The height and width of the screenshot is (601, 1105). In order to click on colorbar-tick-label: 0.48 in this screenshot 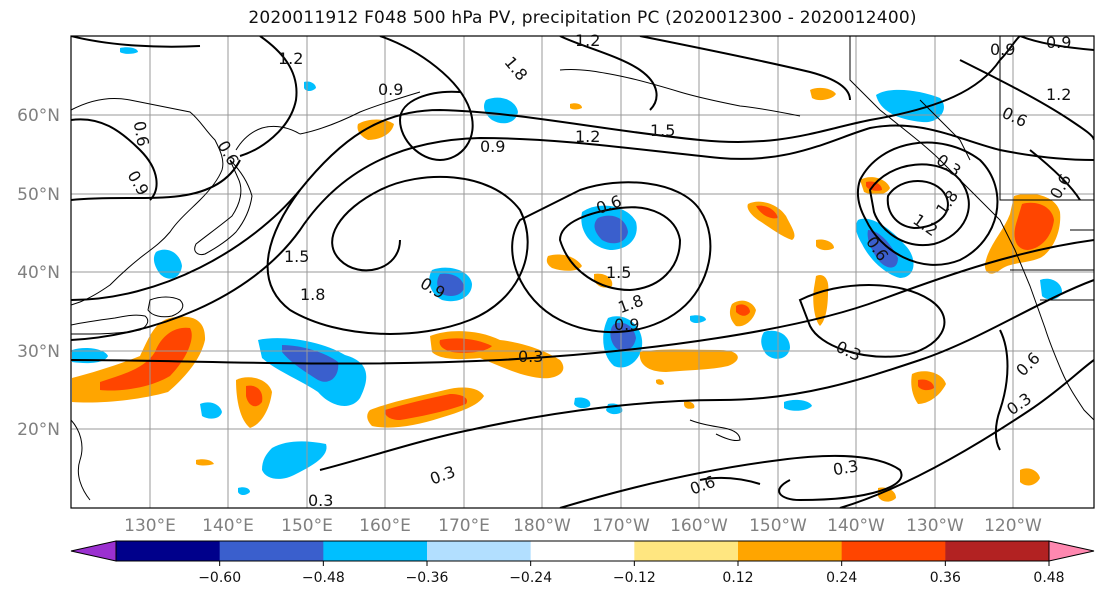, I will do `click(1048, 578)`.